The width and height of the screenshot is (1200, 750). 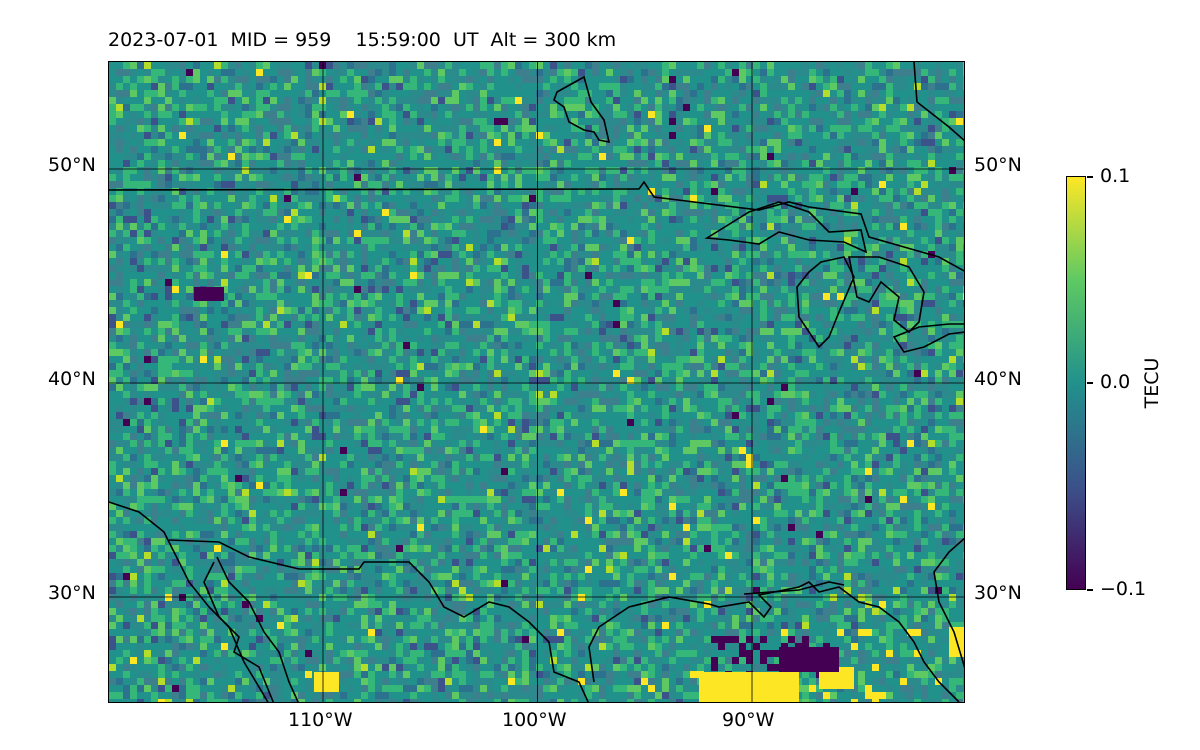 What do you see at coordinates (825, 302) in the screenshot?
I see `lake-michigan` at bounding box center [825, 302].